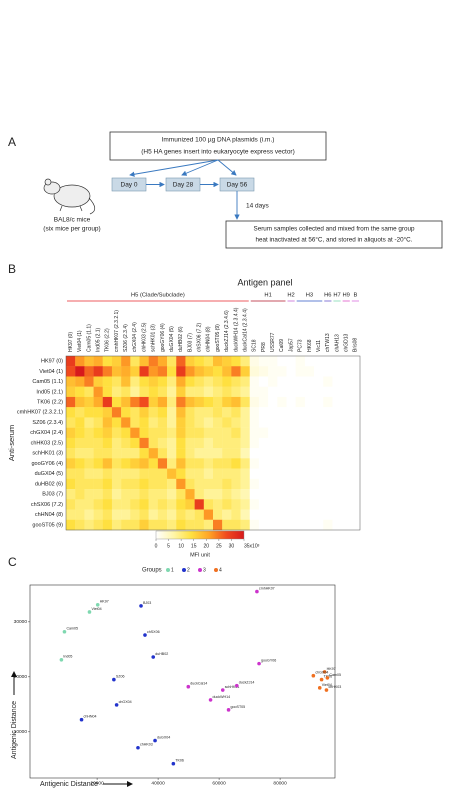 This screenshot has height=788, width=474. Describe the element at coordinates (219, 546) in the screenshot. I see `colorbar-tick-label: 25` at that location.